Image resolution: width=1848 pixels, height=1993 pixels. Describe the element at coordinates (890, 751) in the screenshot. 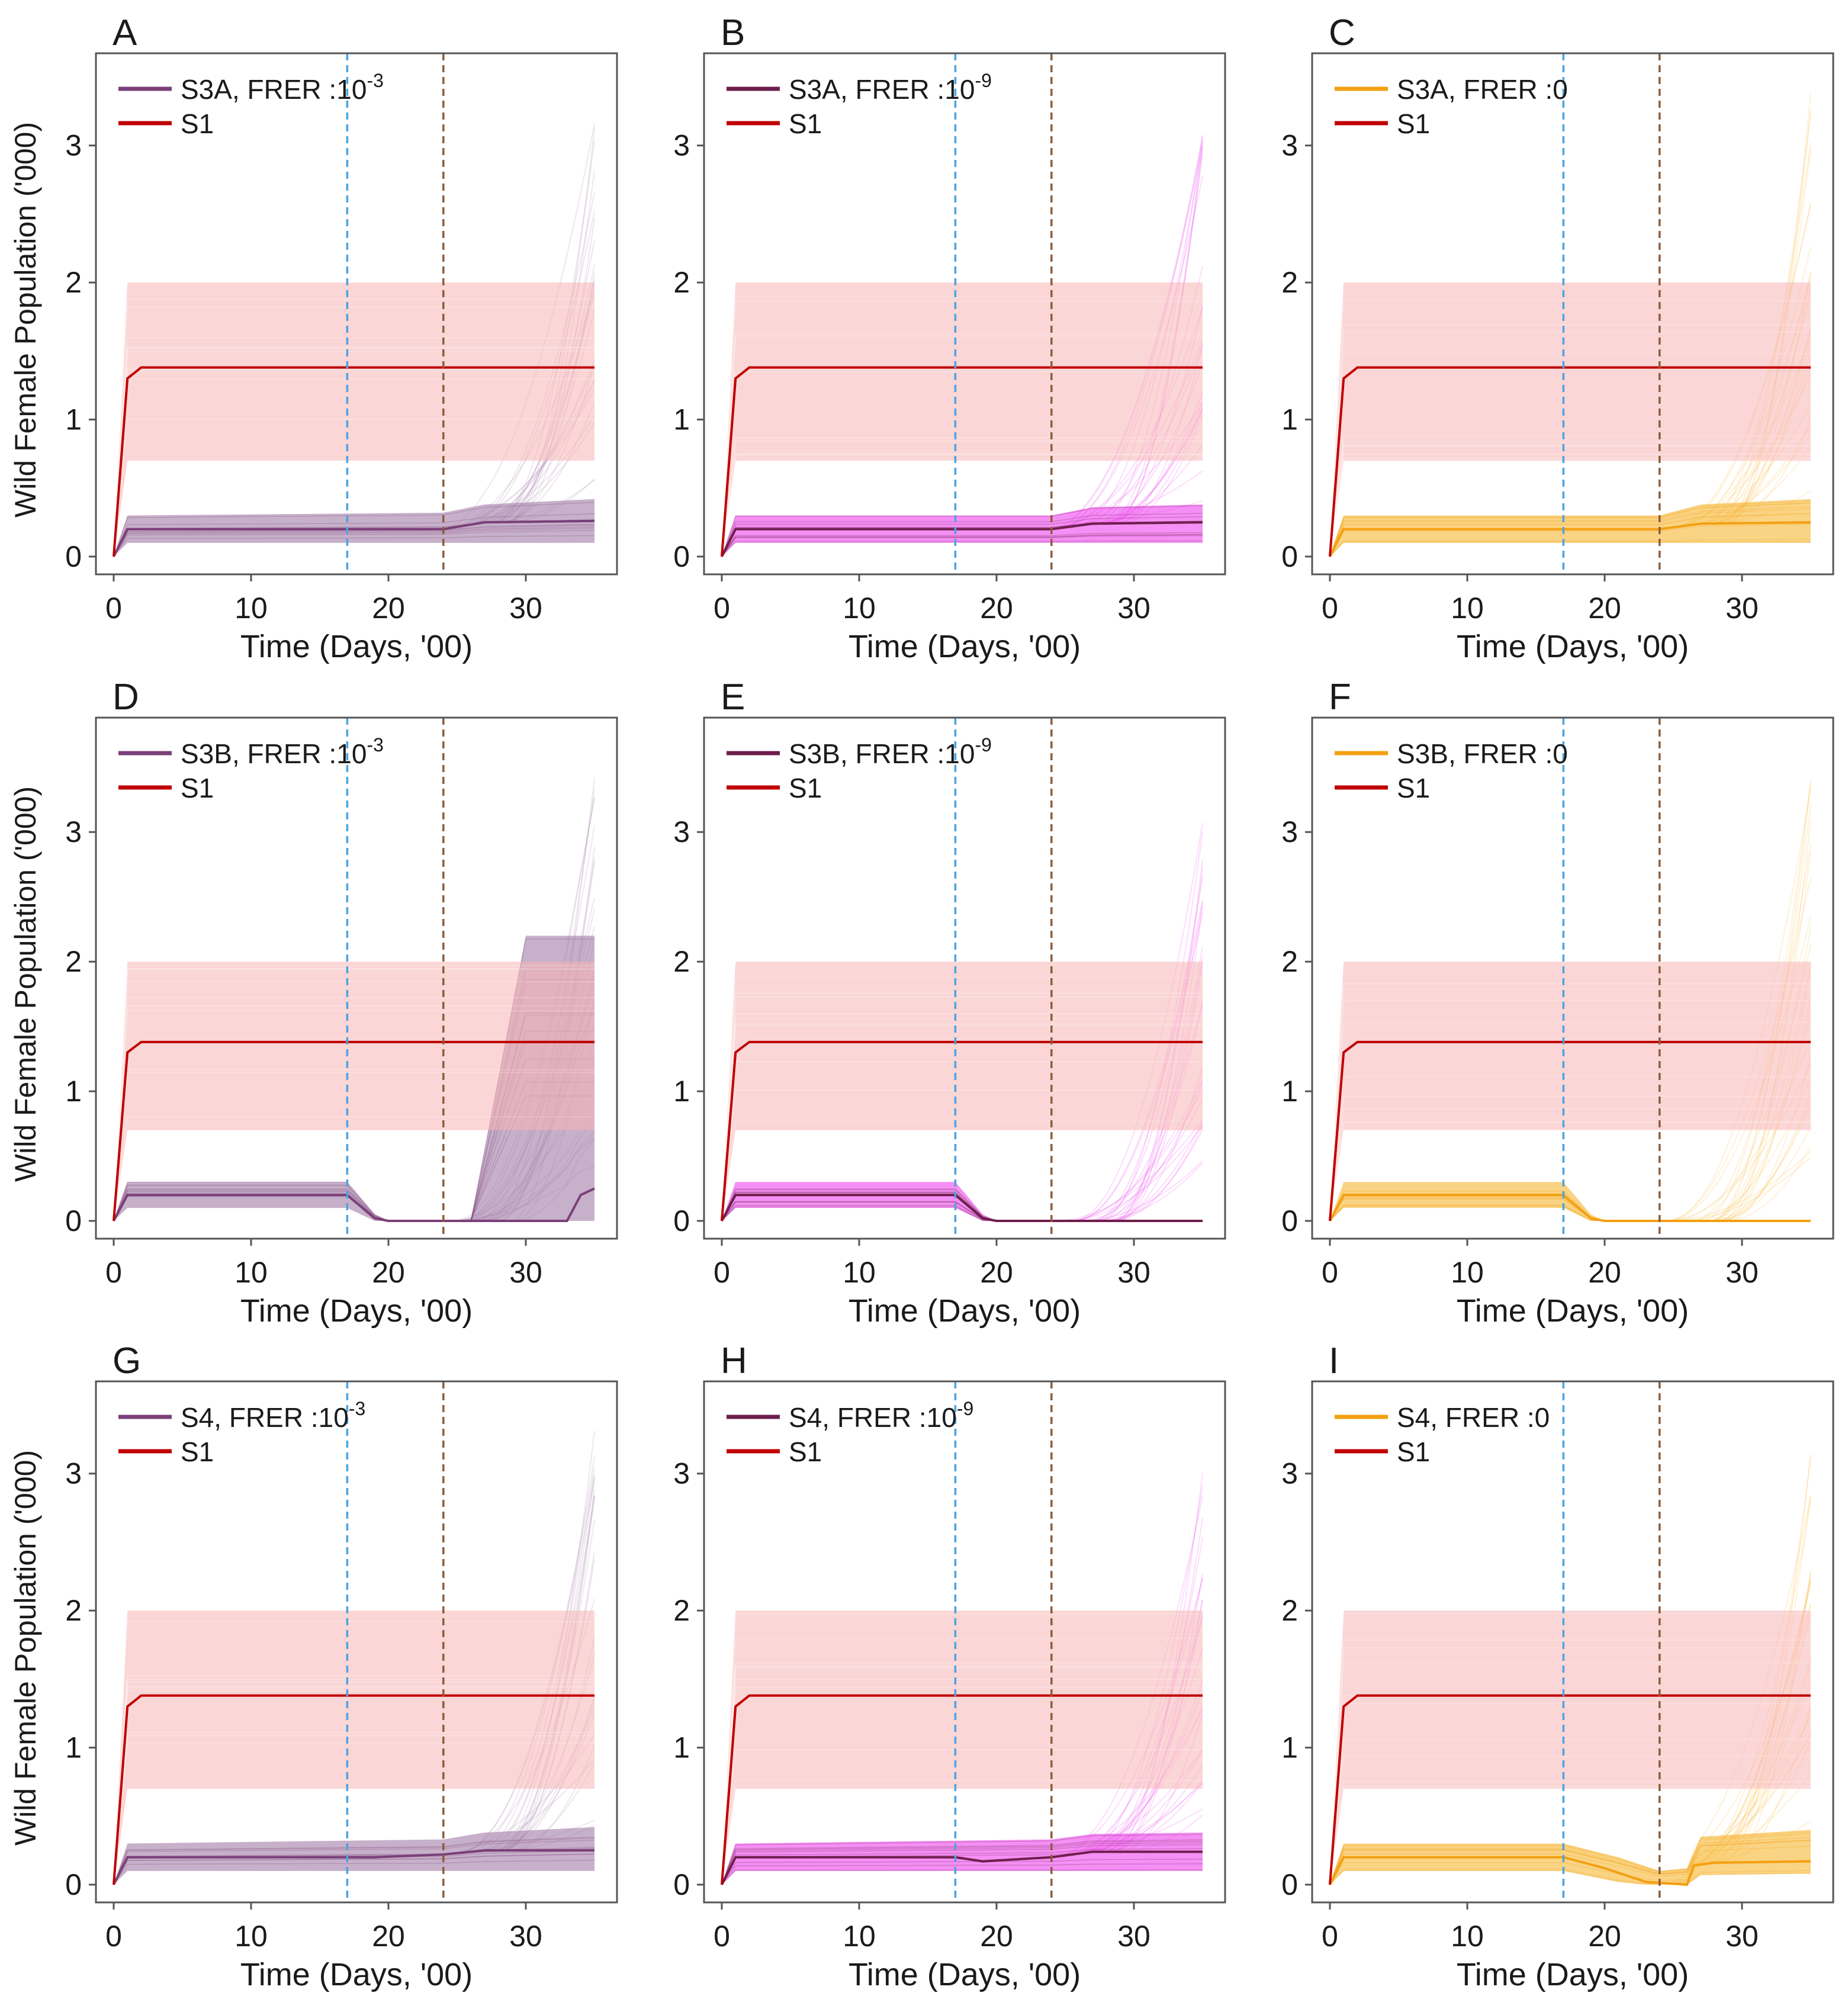

I see `legend-label: S3B, FRER :10-9` at that location.